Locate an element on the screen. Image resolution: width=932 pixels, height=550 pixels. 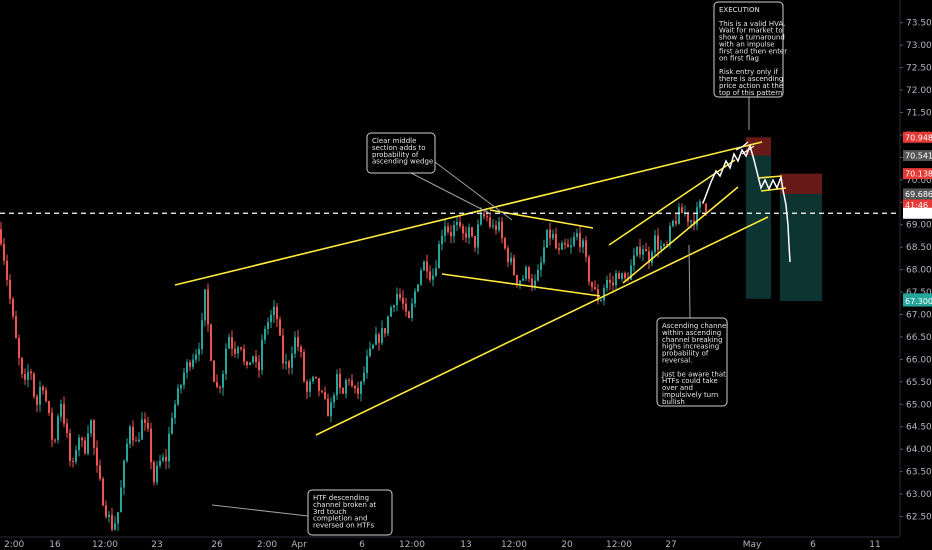
annotation-line: channel broken at is located at coordinates (344, 505).